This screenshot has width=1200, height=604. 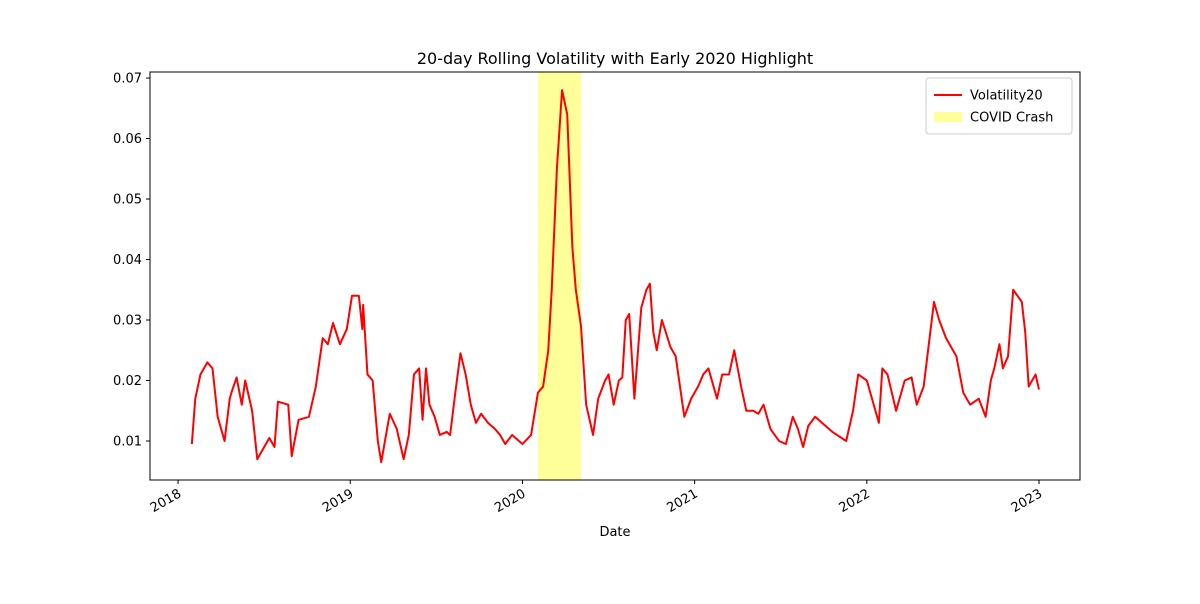 What do you see at coordinates (1027, 501) in the screenshot?
I see `x-tick-label: 2023` at bounding box center [1027, 501].